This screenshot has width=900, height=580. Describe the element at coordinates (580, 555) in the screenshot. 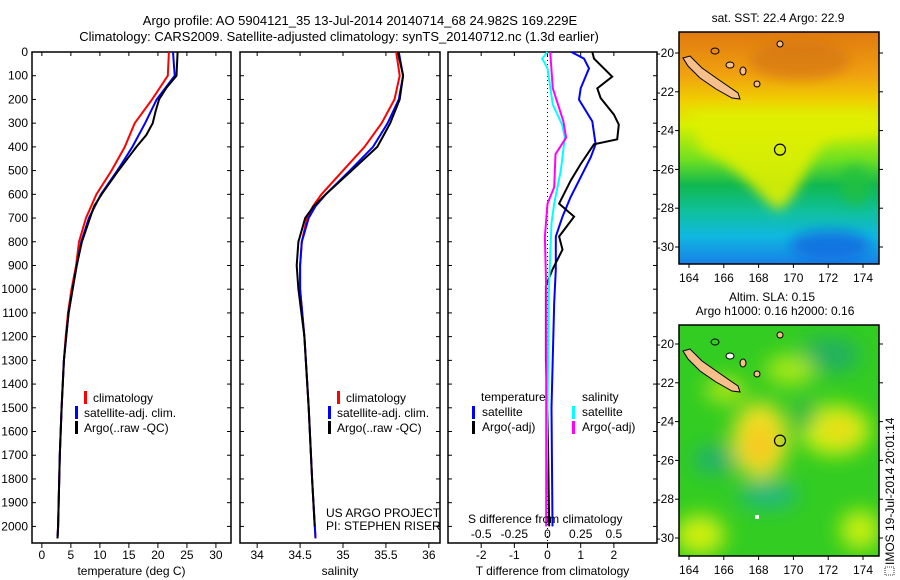

I see `x-tick-label: 1` at that location.